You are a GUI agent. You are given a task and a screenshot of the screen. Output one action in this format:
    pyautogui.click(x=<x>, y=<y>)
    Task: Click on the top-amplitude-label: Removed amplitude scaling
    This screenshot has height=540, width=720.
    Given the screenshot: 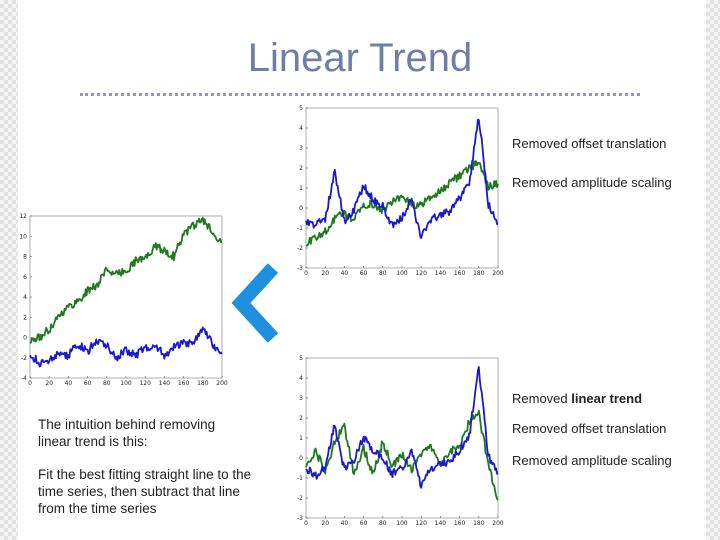 What is the action you would take?
    pyautogui.click(x=592, y=182)
    